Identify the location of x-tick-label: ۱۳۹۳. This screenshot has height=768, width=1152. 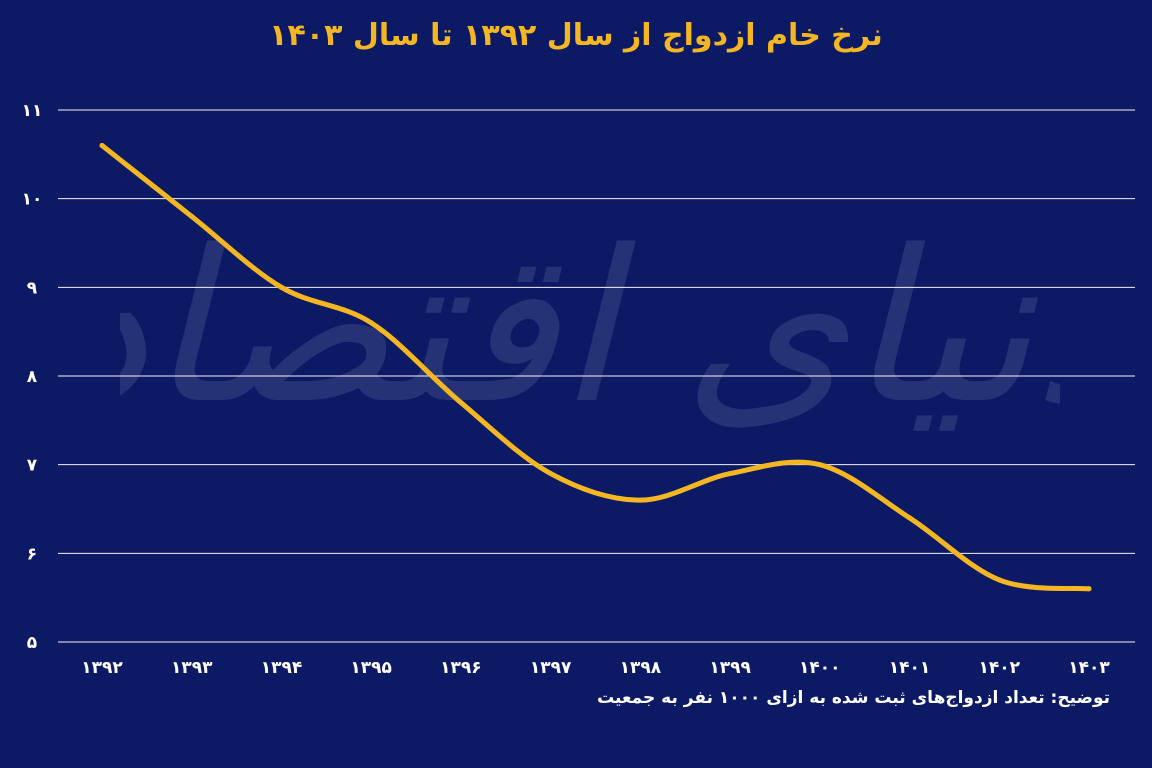
(192, 668).